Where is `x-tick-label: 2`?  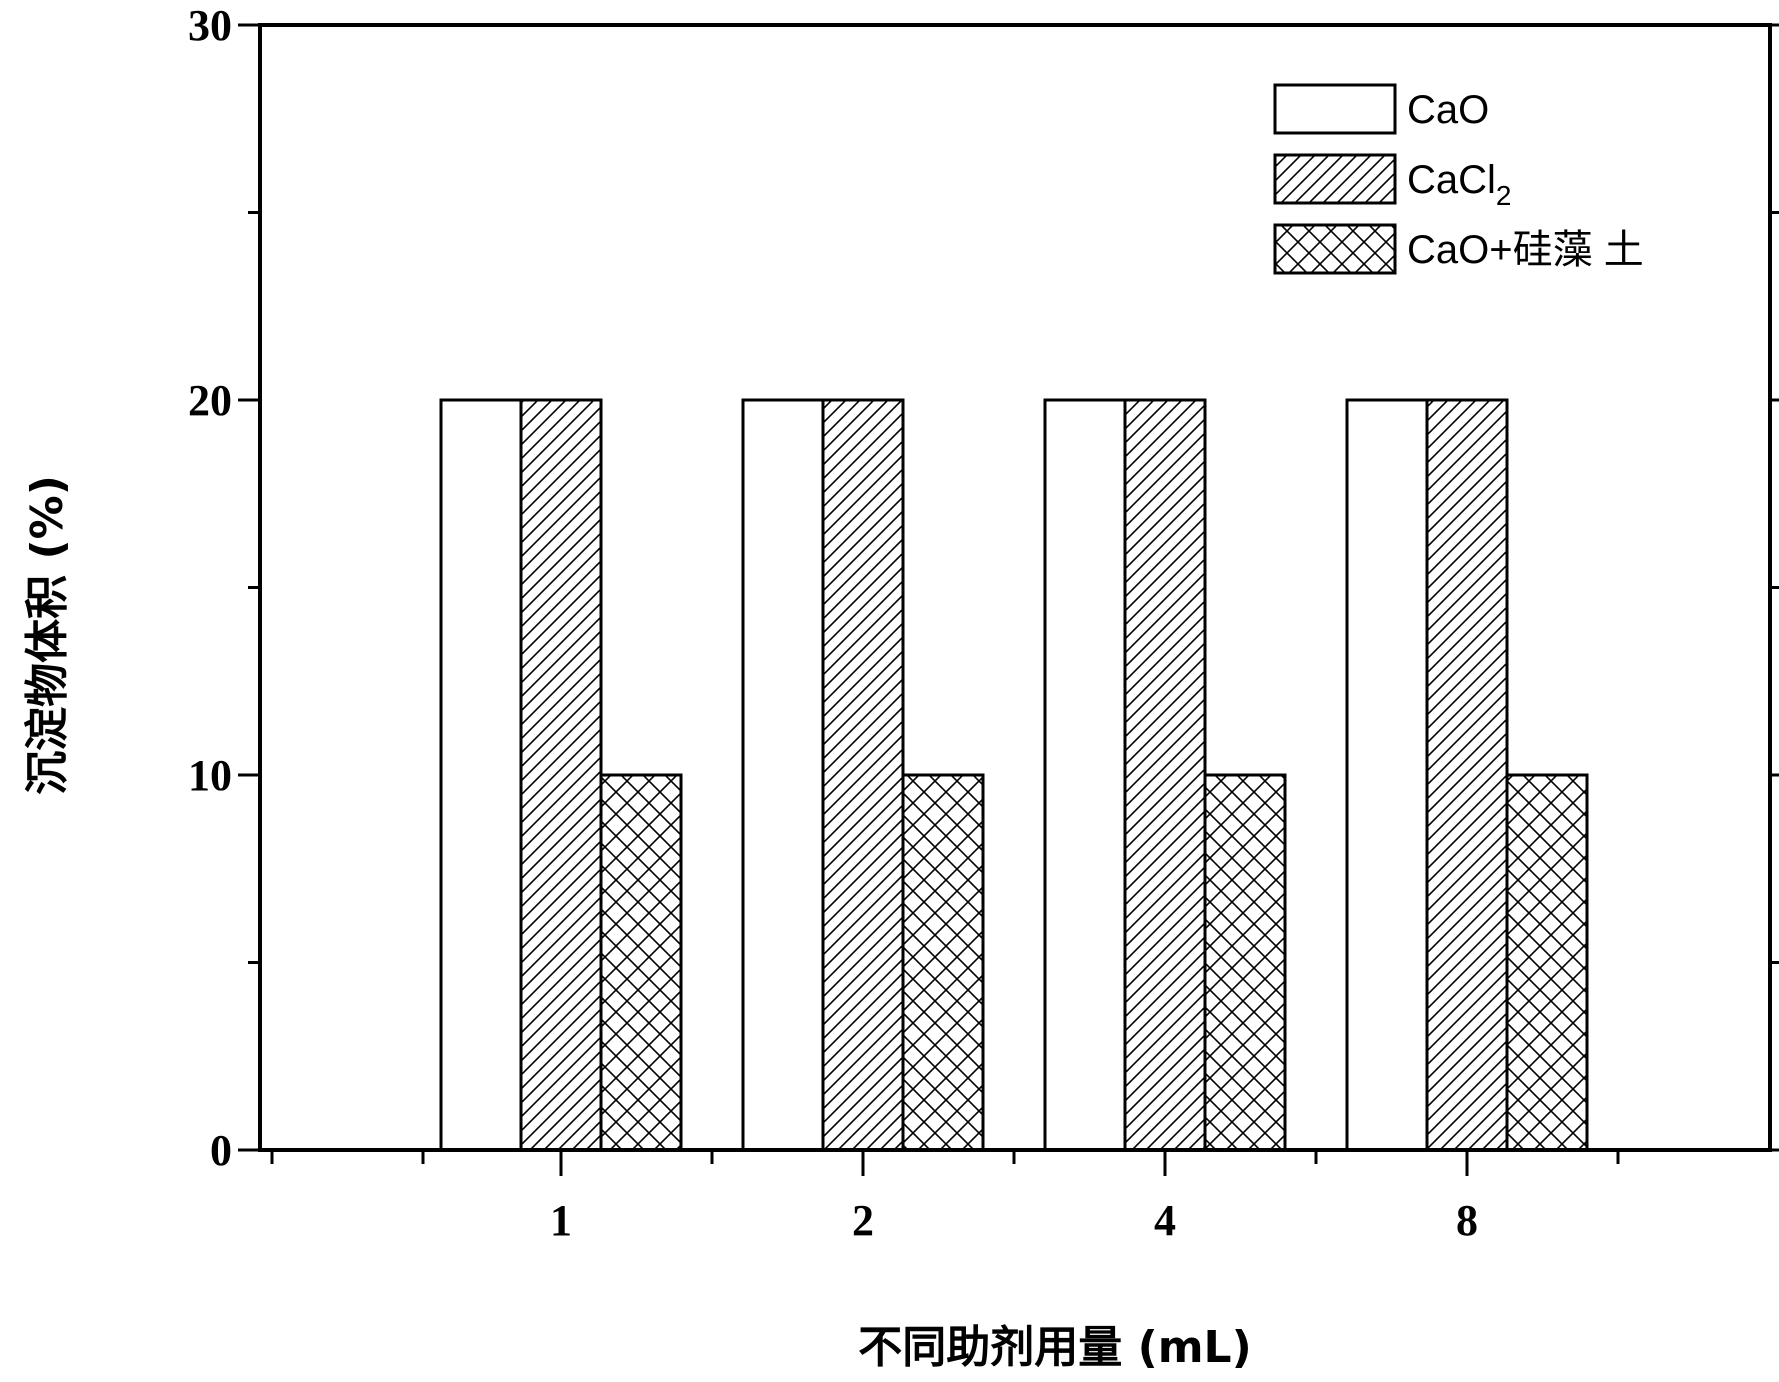 x-tick-label: 2 is located at coordinates (863, 1220).